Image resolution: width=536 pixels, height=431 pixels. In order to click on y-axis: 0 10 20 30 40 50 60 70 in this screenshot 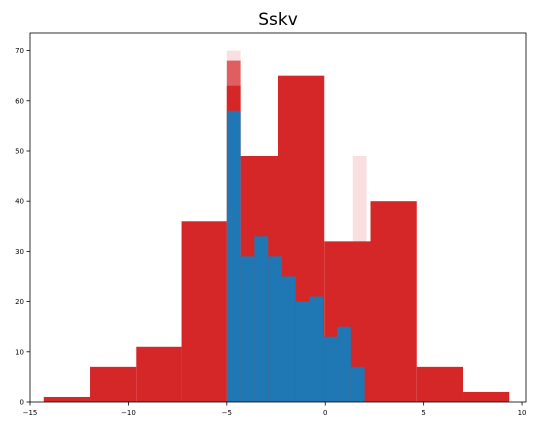, I will do `click(22, 227)`.